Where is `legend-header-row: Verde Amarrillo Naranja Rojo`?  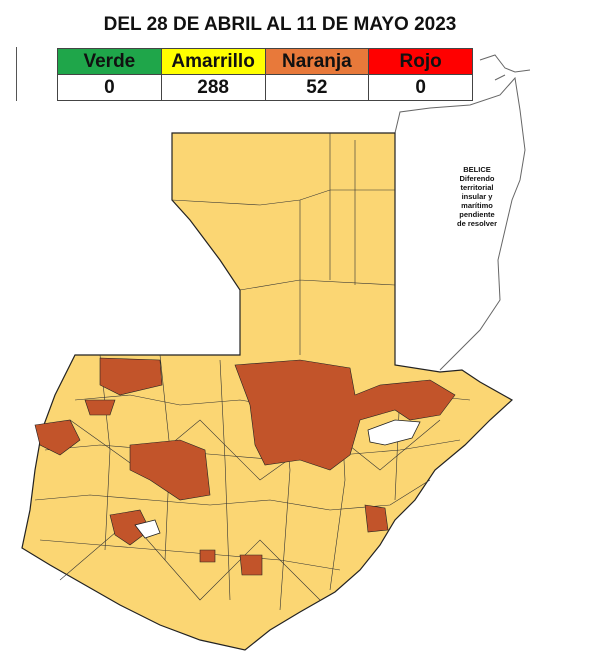 legend-header-row: Verde Amarrillo Naranja Rojo is located at coordinates (265, 61).